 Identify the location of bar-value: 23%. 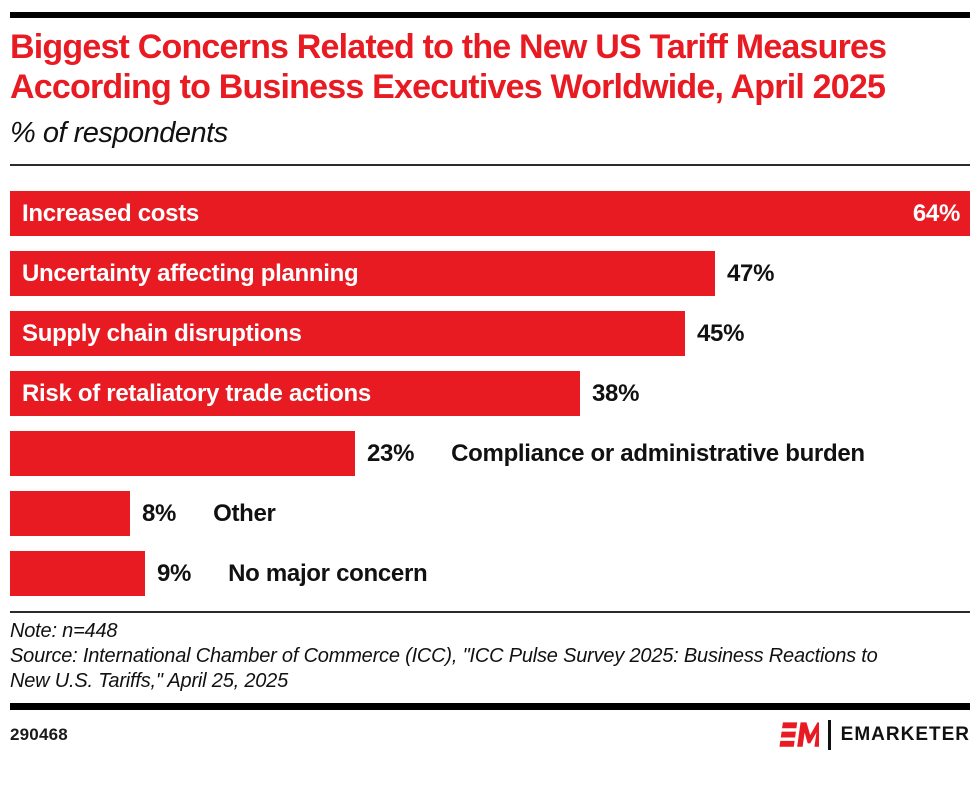
(391, 453).